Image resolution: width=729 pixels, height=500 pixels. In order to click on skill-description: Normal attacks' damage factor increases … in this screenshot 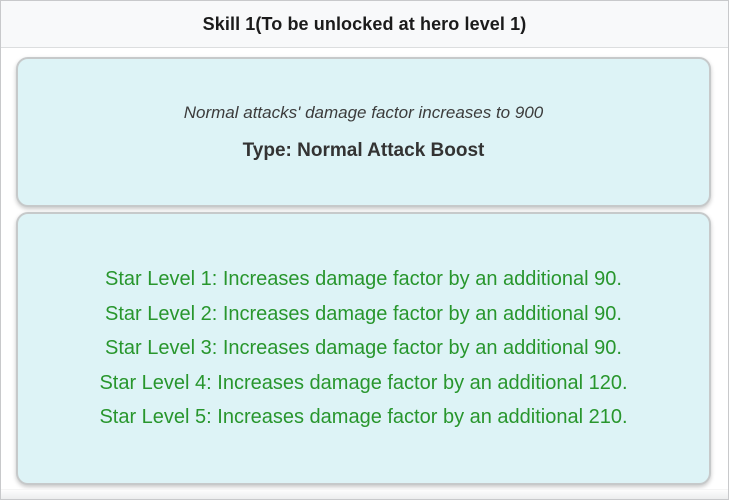, I will do `click(363, 112)`.